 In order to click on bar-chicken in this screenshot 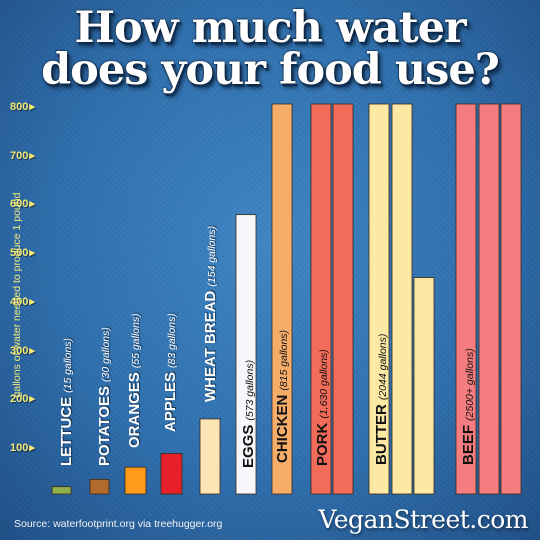, I will do `click(282, 299)`.